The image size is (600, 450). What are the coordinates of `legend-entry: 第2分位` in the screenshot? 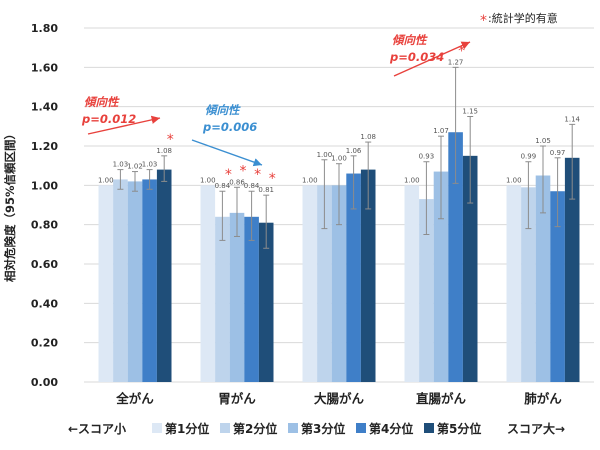 It's located at (255, 428).